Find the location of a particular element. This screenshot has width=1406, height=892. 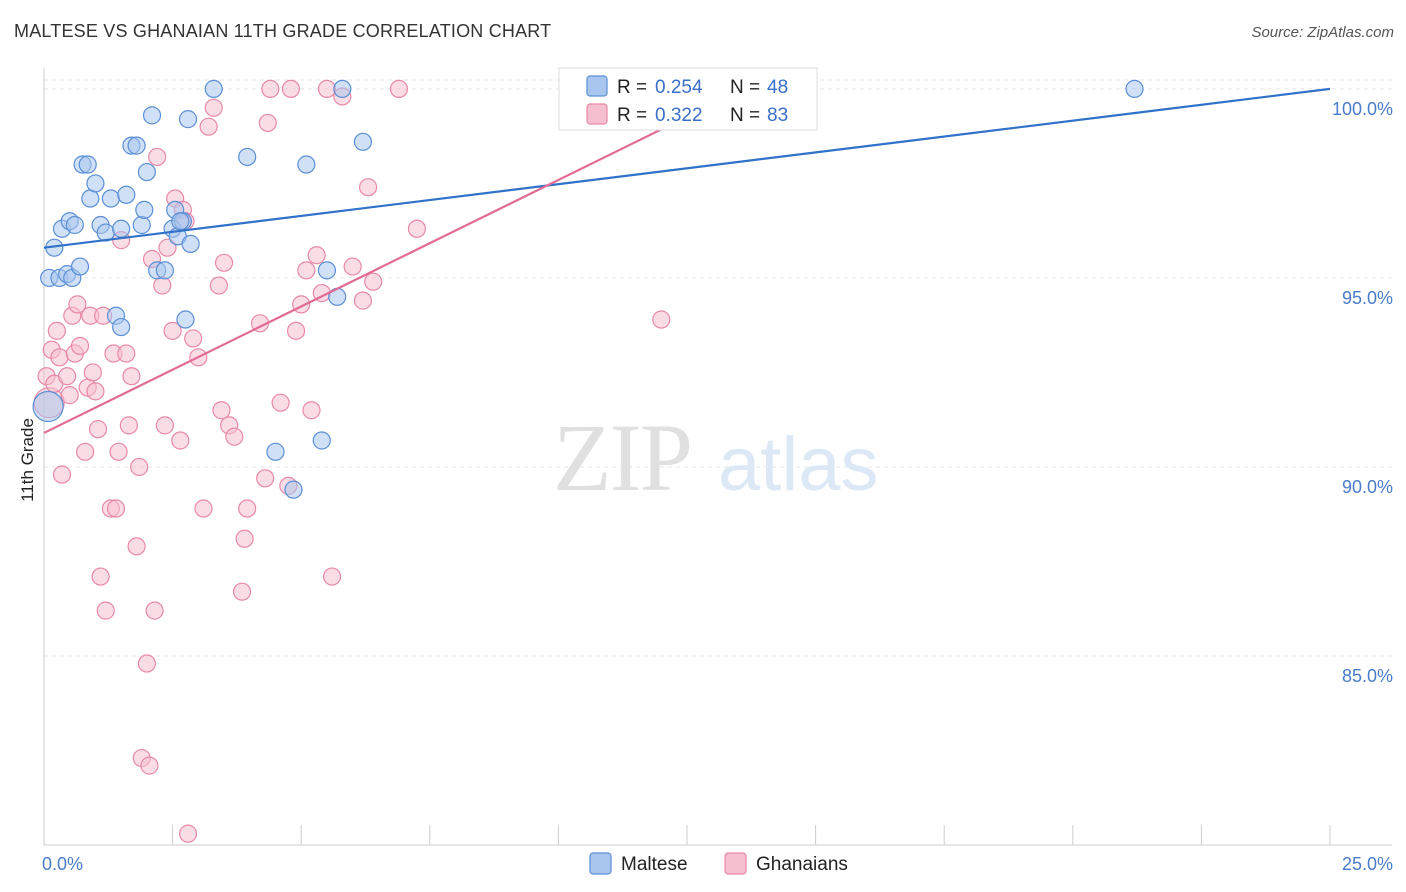

y-tick-label-100: 100.0% is located at coordinates (1362, 109).